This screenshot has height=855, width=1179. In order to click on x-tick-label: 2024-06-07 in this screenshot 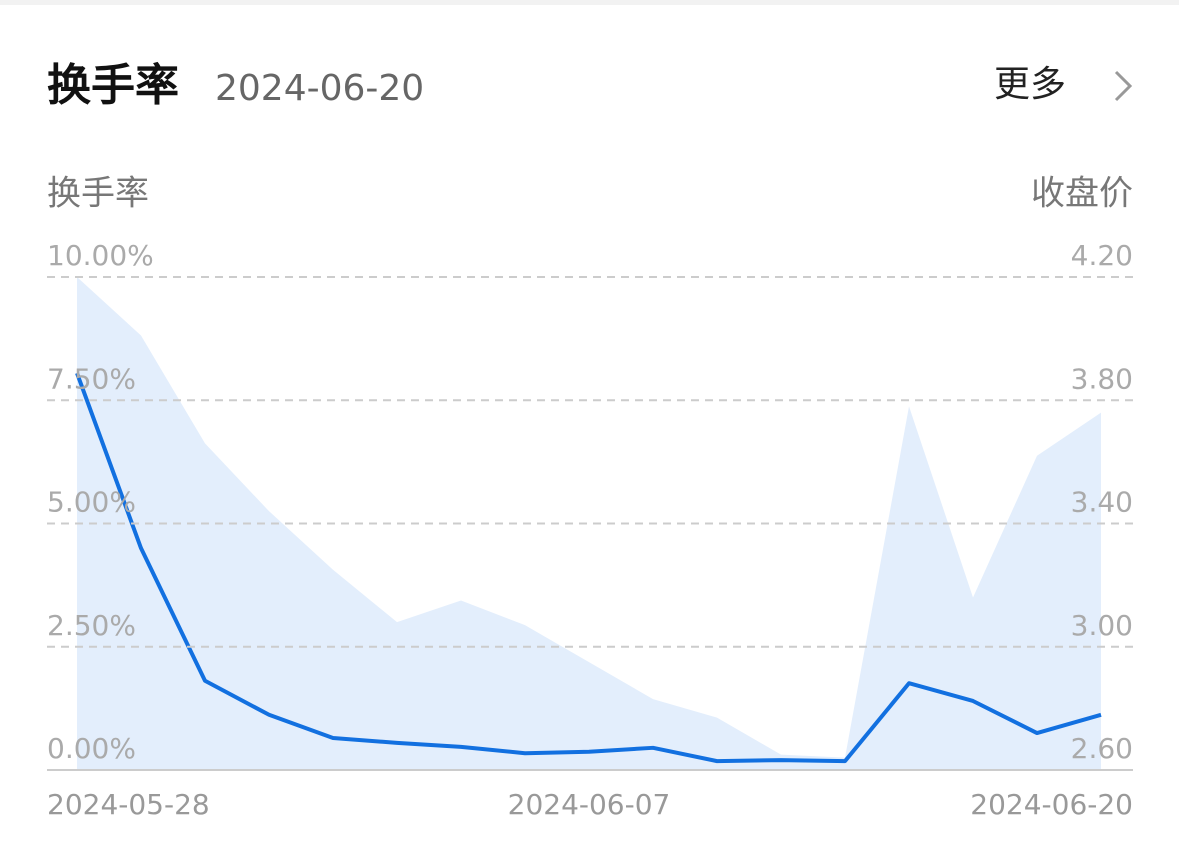, I will do `click(589, 804)`.